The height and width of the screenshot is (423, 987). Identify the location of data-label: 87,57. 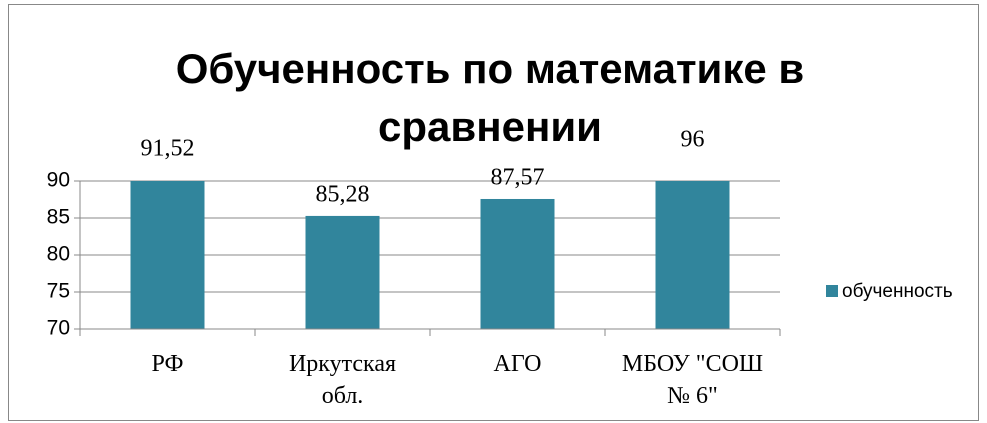
(518, 177).